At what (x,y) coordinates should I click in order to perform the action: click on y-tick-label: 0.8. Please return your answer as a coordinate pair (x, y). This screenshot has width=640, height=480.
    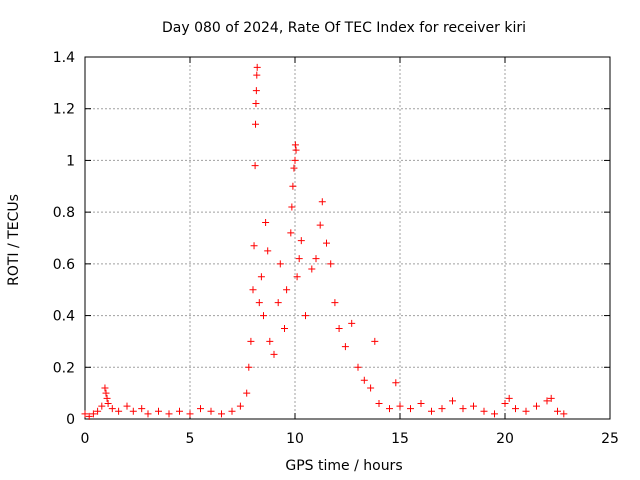
    Looking at the image, I should click on (64, 213).